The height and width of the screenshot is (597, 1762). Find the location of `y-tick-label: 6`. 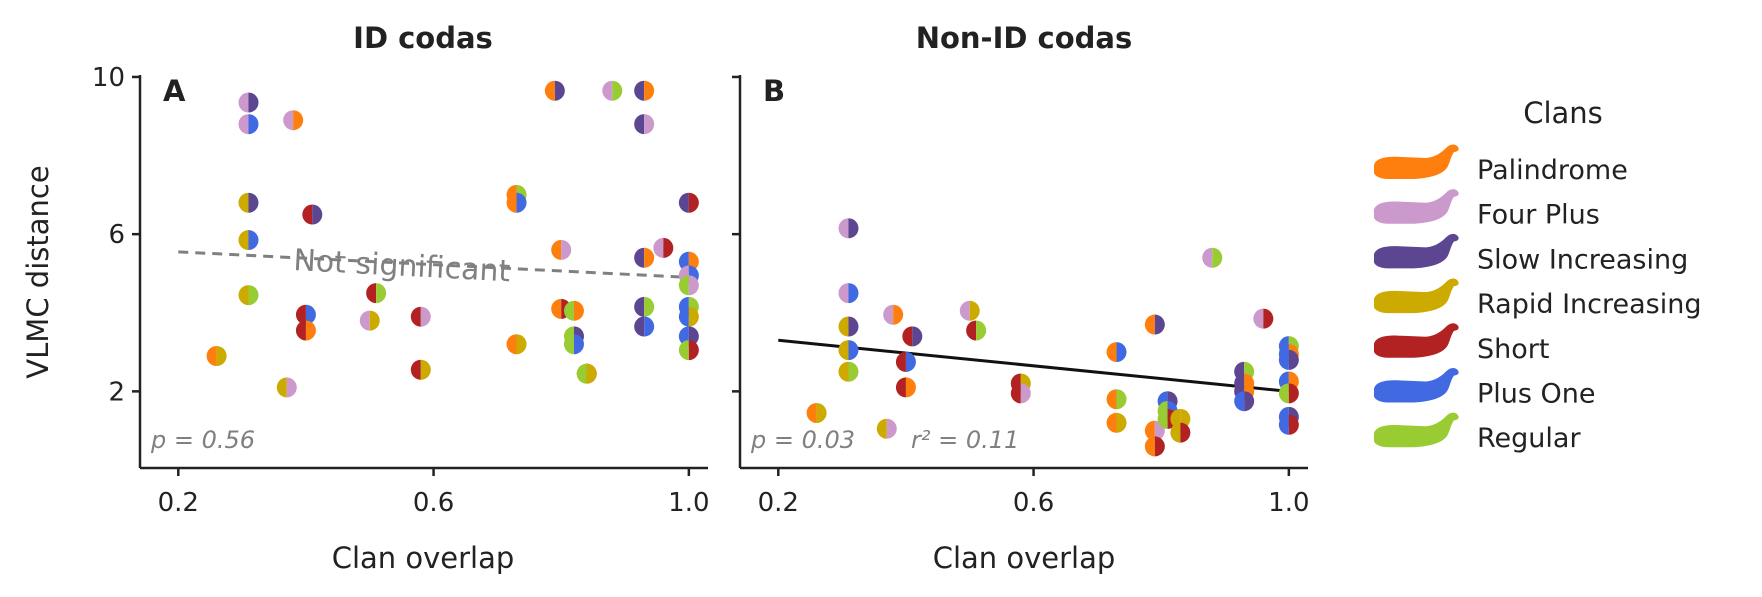

y-tick-label: 6 is located at coordinates (116, 235).